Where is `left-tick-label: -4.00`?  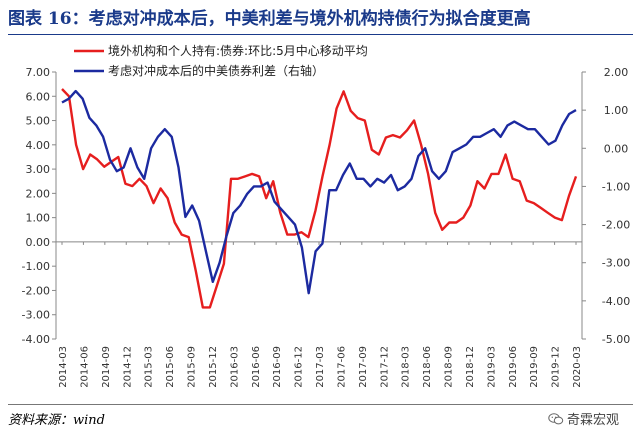
left-tick-label: -4.00 is located at coordinates (36, 339).